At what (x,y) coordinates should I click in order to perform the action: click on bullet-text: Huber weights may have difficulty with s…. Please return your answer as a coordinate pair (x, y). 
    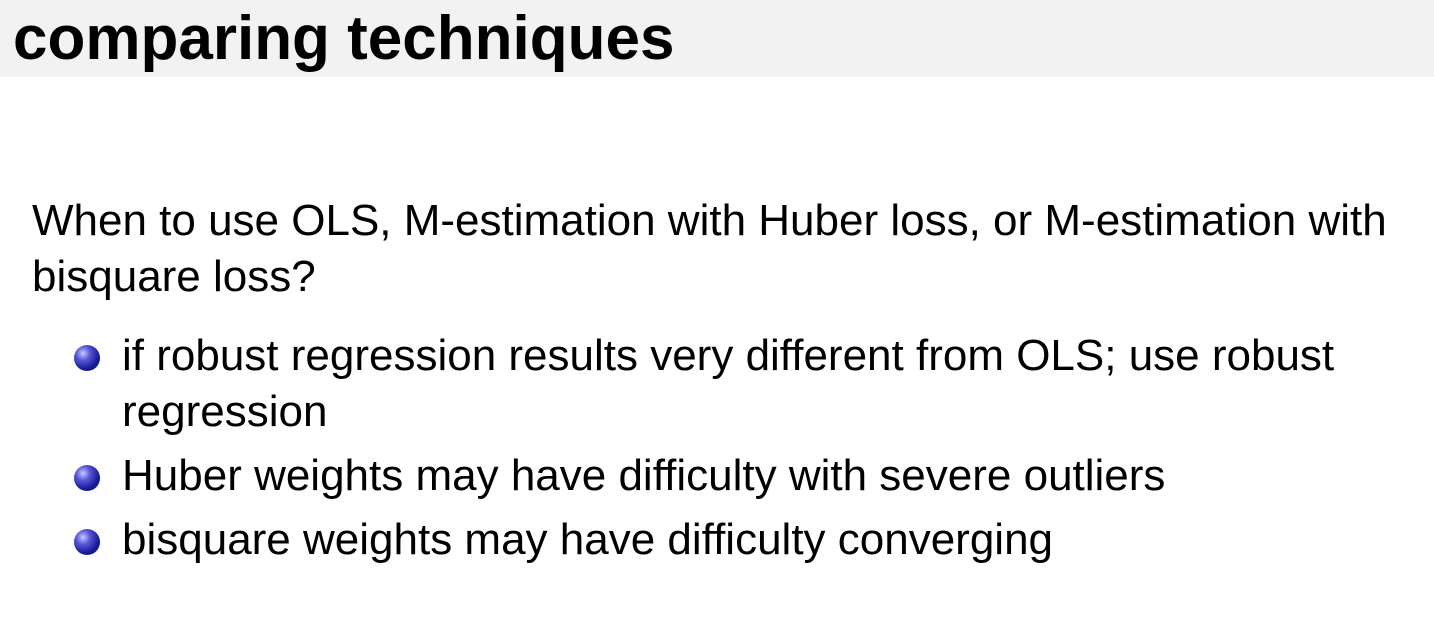
    Looking at the image, I should click on (644, 475).